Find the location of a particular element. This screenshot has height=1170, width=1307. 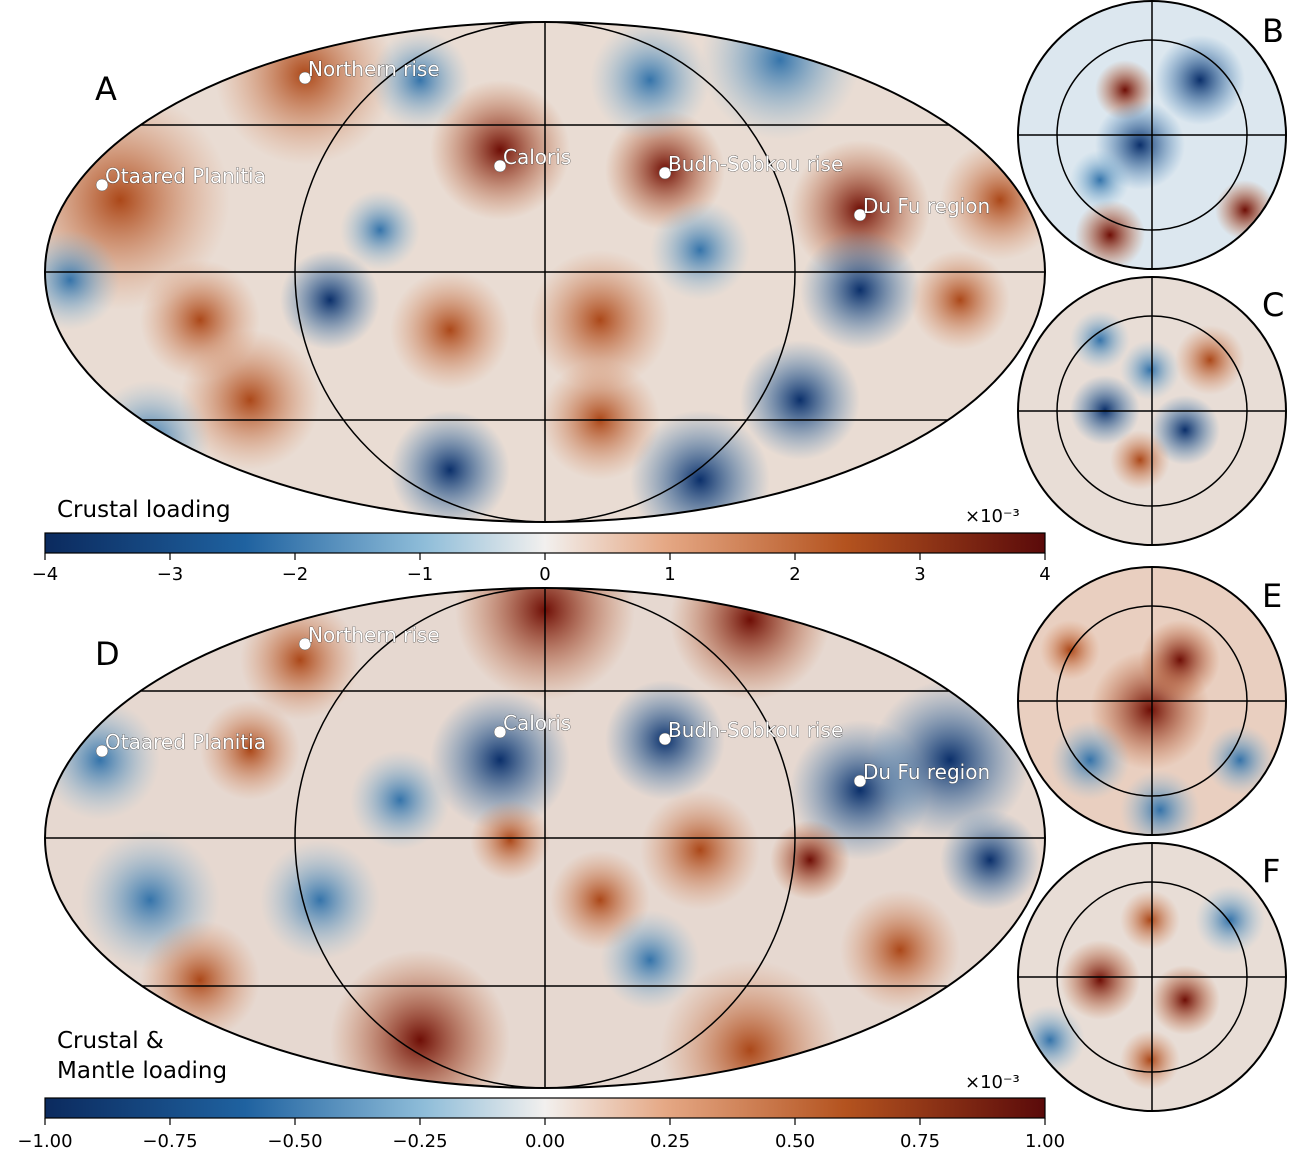

panel-label-e: E is located at coordinates (1272, 596).